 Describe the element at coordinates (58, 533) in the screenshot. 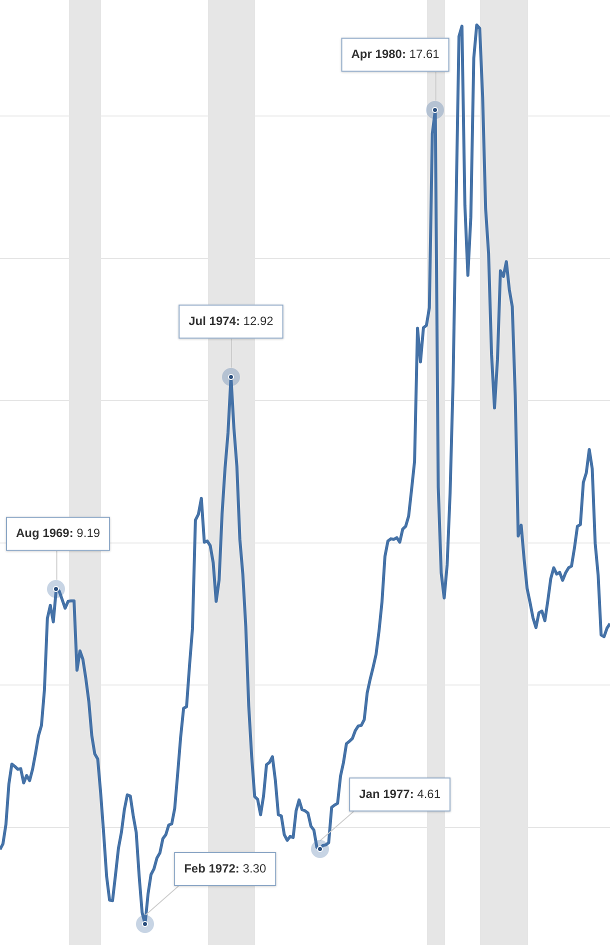

I see `data-label: Aug 1969: 9.19` at that location.